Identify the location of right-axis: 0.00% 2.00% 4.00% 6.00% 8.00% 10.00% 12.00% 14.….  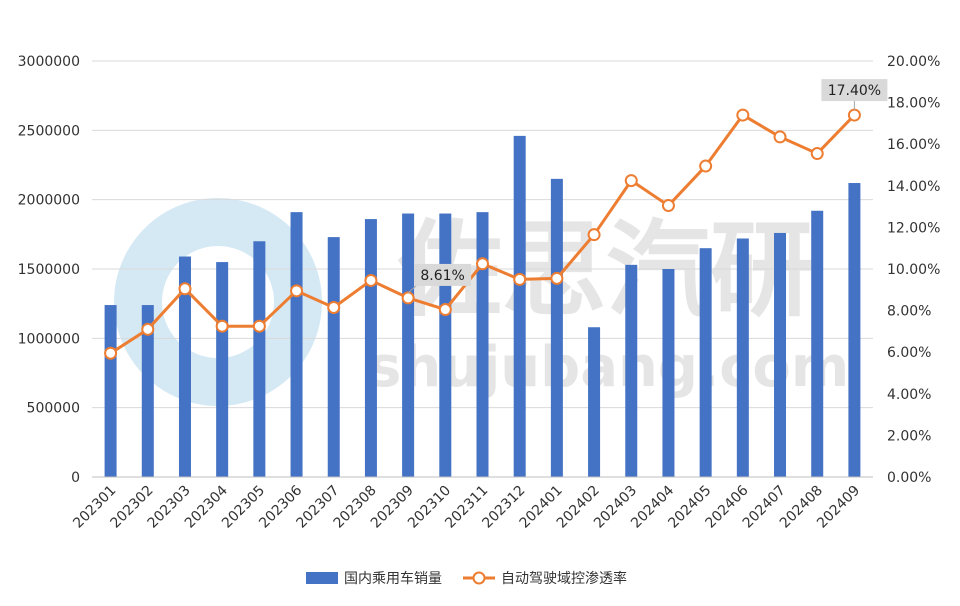
(913, 270).